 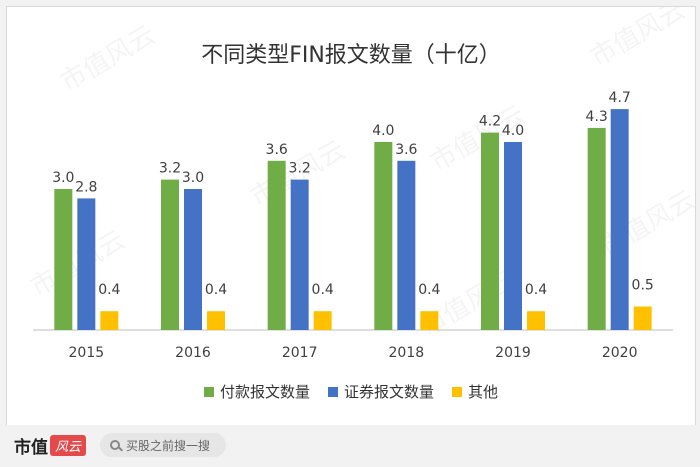 What do you see at coordinates (264, 392) in the screenshot?
I see `legend-label: 付款报文数量` at bounding box center [264, 392].